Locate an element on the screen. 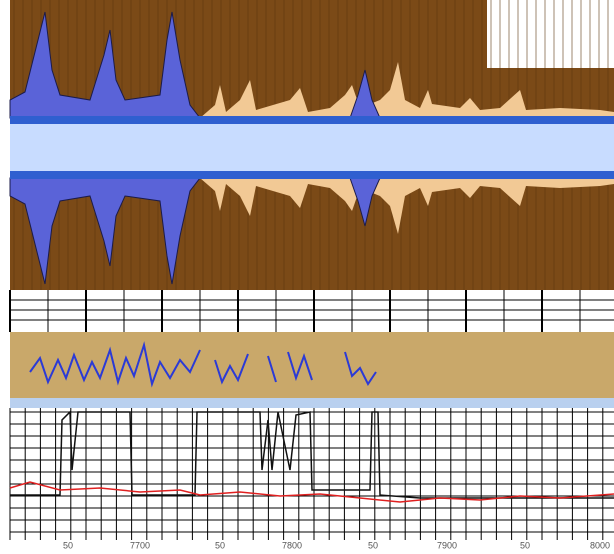  tan-wave is located at coordinates (407, 90).